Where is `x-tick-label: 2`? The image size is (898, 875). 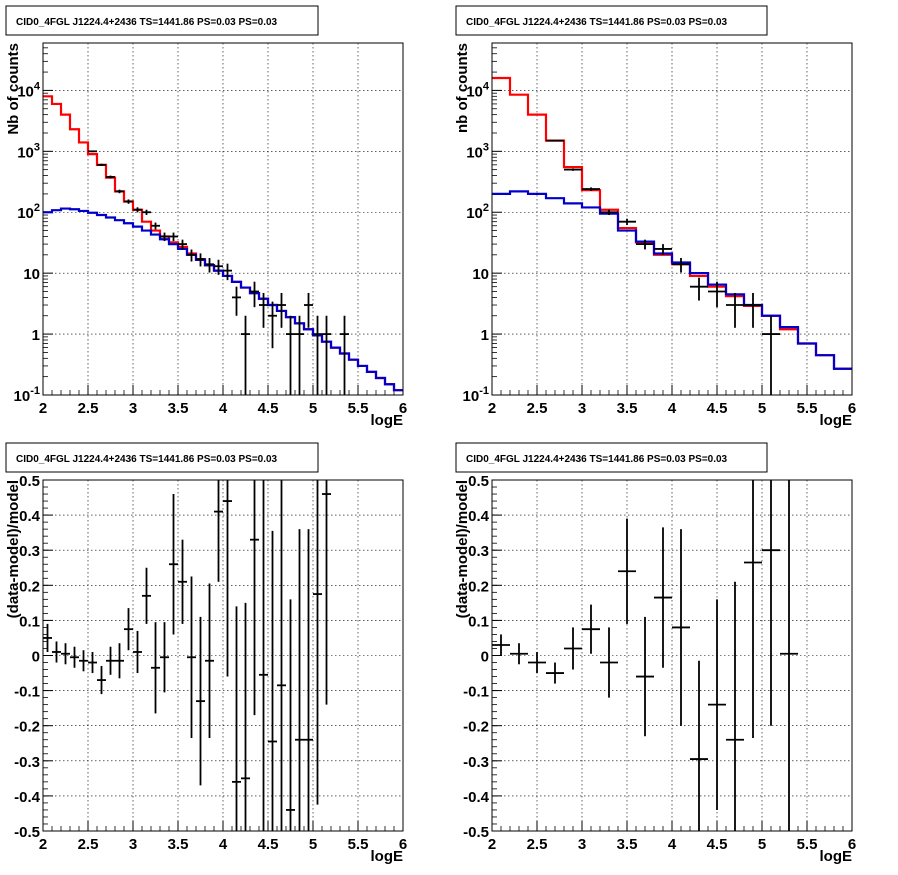
x-tick-label: 2 is located at coordinates (492, 844).